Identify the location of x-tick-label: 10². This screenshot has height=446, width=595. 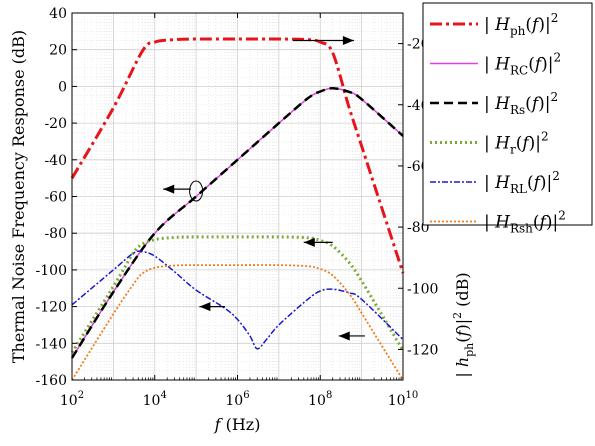
(72, 399).